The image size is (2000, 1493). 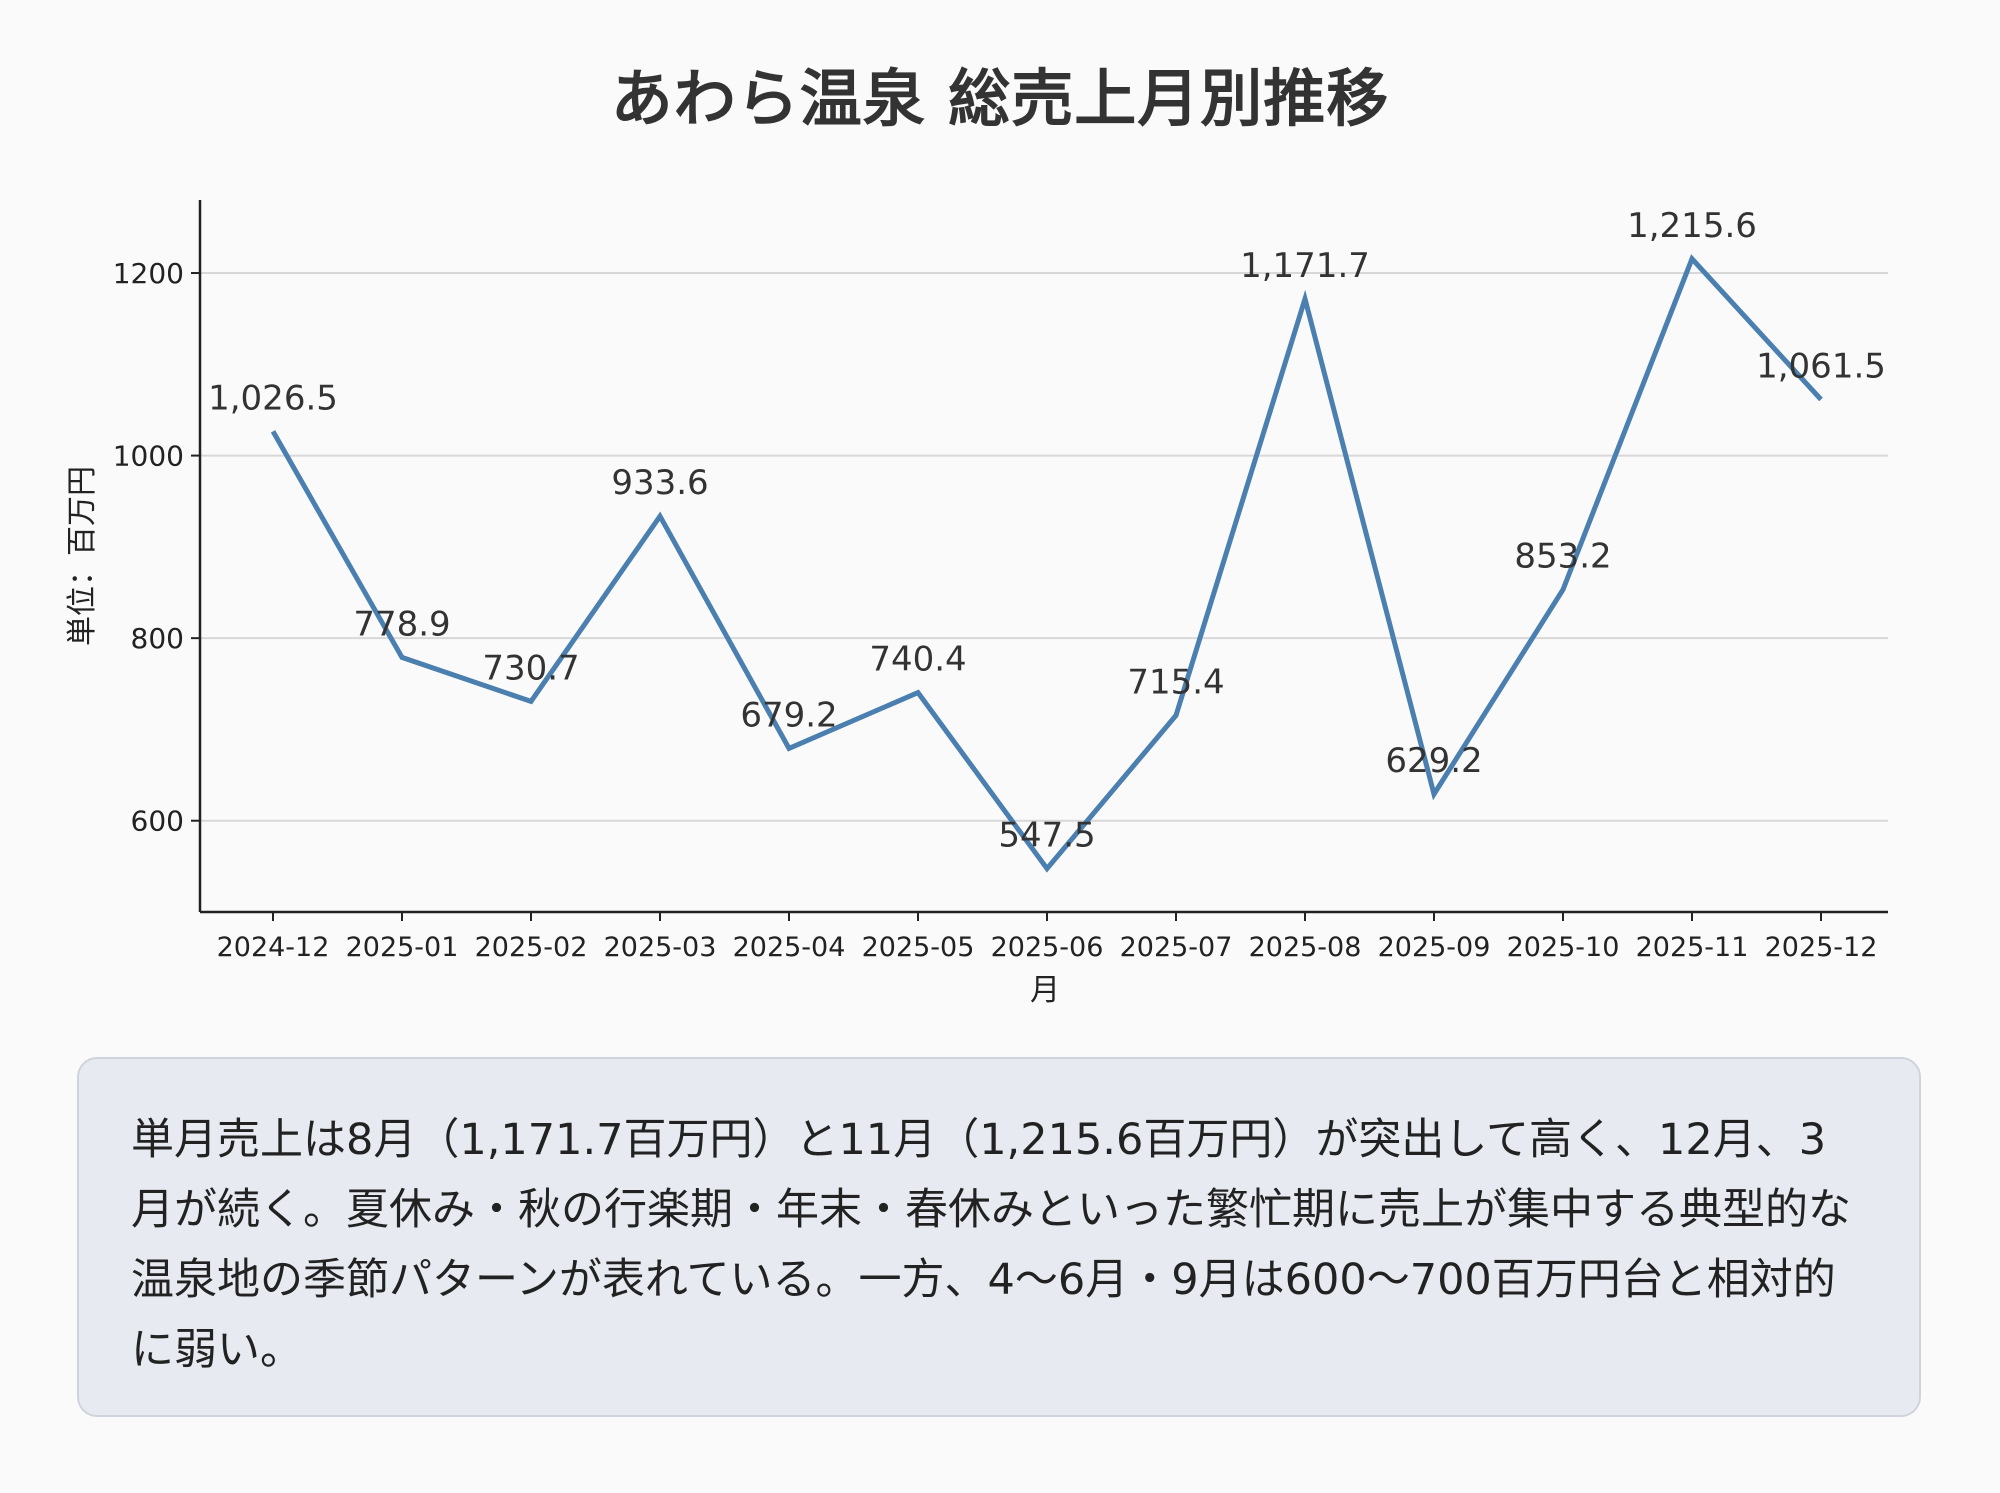 I want to click on x-tick-label: 2025-11, so click(x=1692, y=947).